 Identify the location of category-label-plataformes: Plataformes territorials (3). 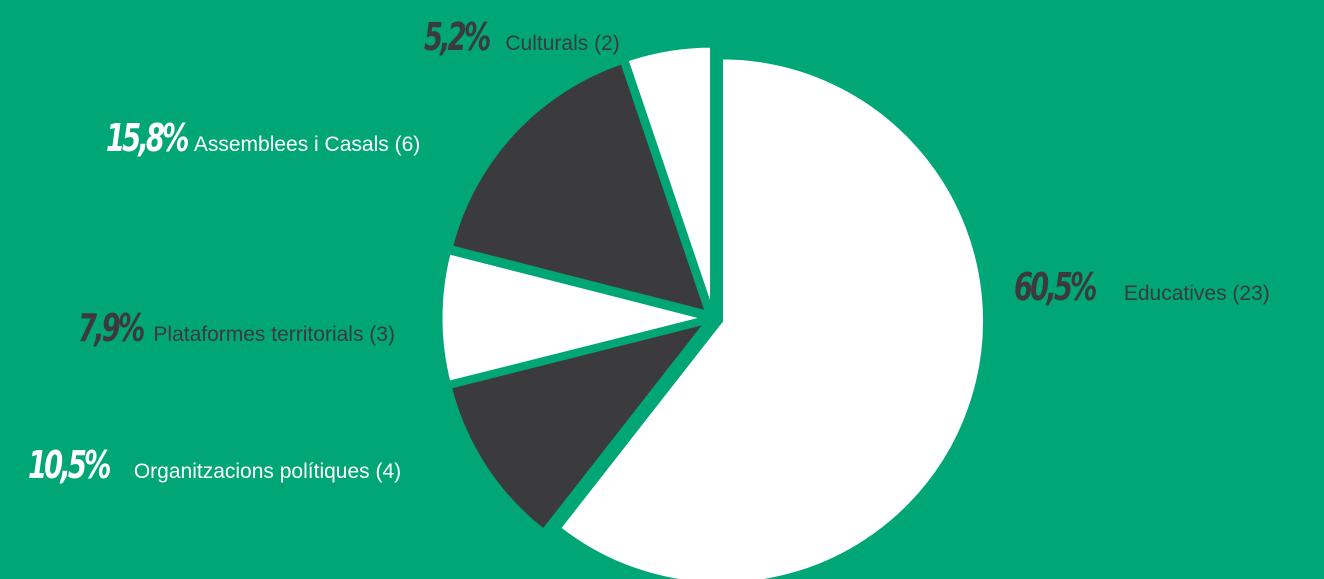
(274, 334).